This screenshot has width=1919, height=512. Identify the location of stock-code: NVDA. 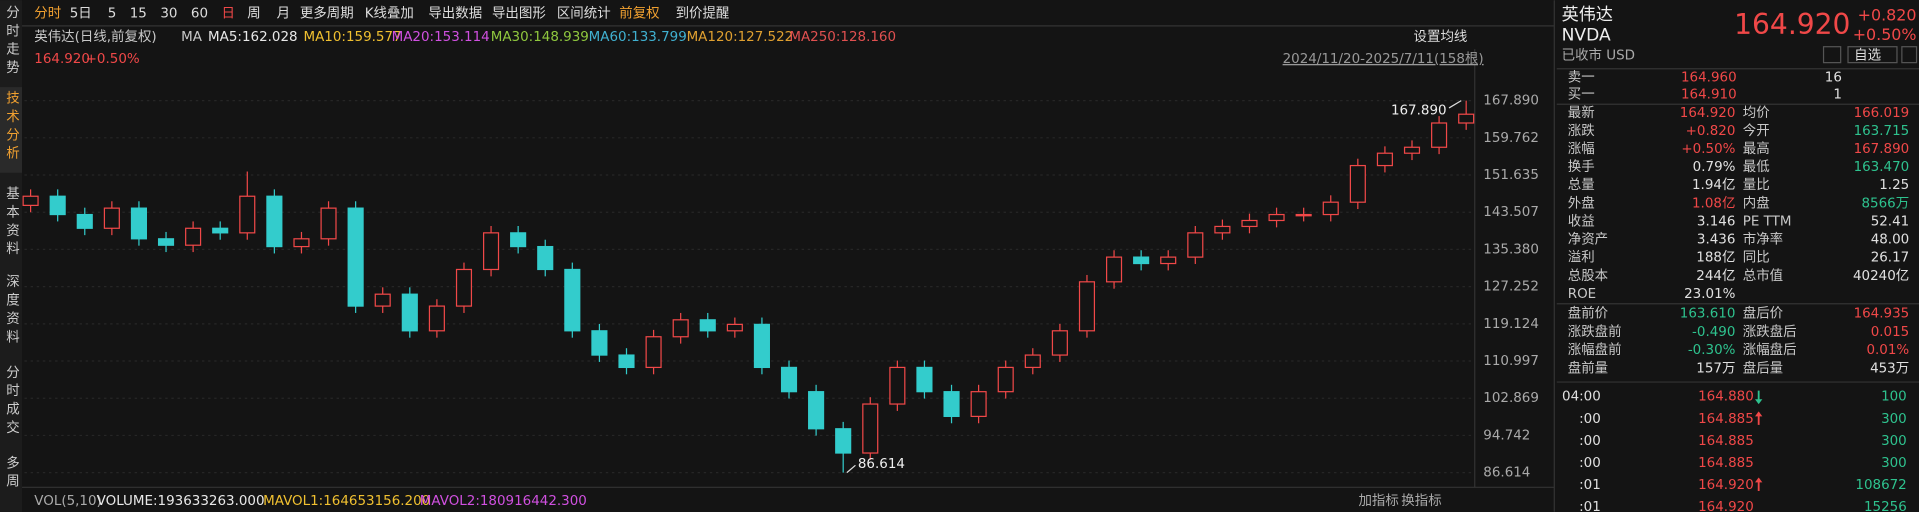
(1586, 36).